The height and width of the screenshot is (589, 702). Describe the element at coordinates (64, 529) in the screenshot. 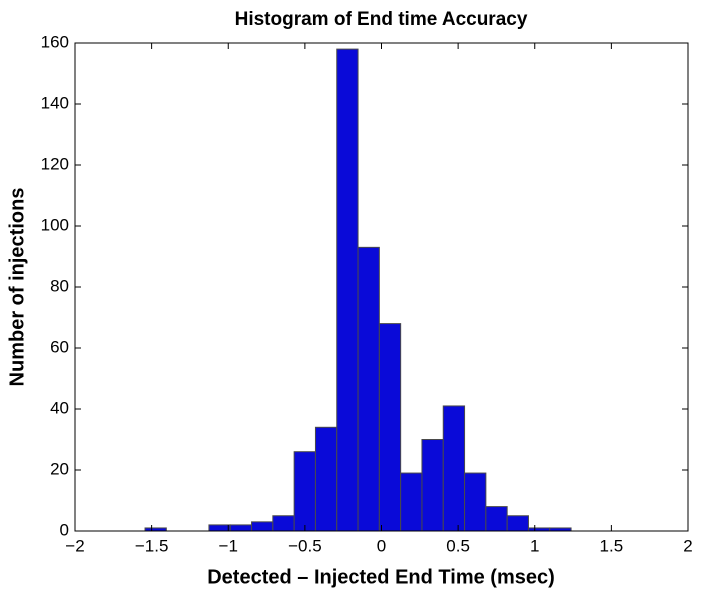

I see `y-tick-label: 0` at that location.